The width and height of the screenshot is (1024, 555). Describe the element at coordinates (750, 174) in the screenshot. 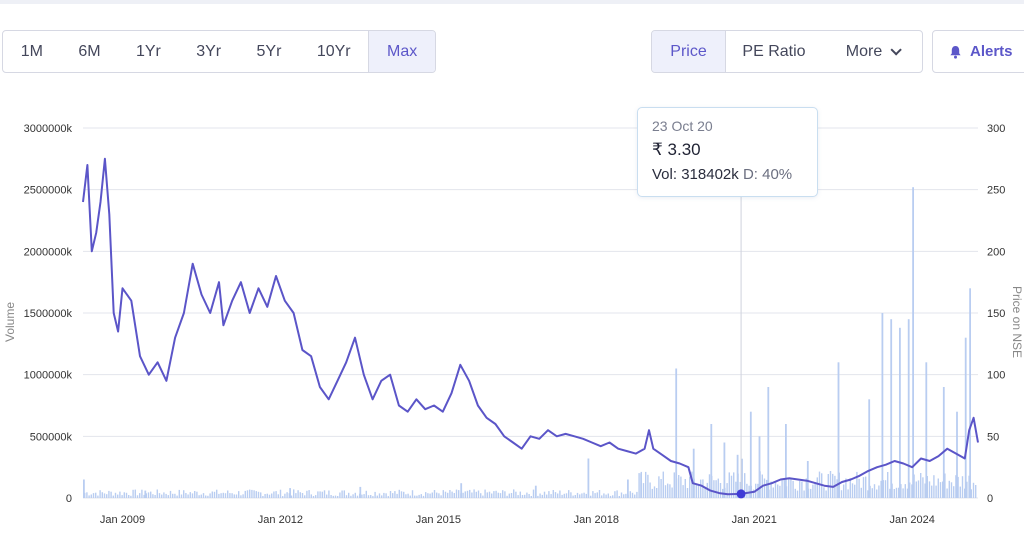

I see `tooltip-delivery-label: D:` at that location.